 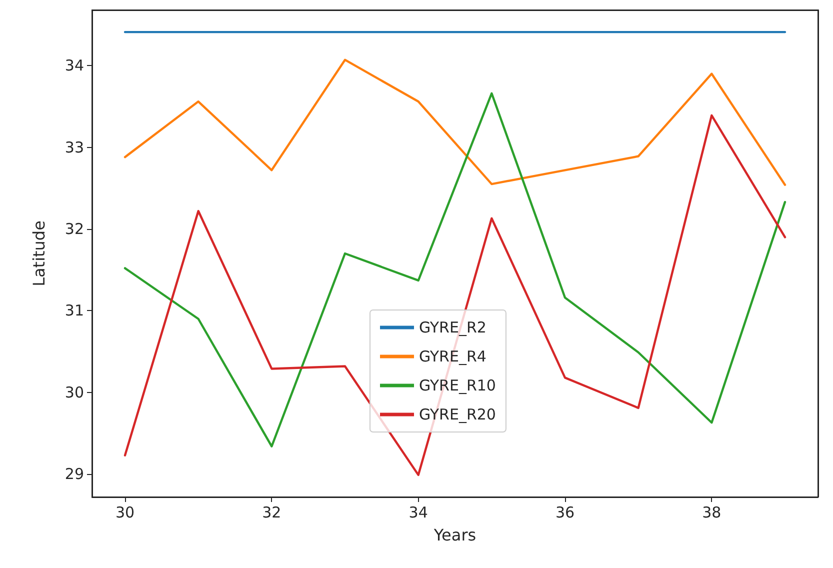 What do you see at coordinates (74, 311) in the screenshot?
I see `y-tick-label: 31` at bounding box center [74, 311].